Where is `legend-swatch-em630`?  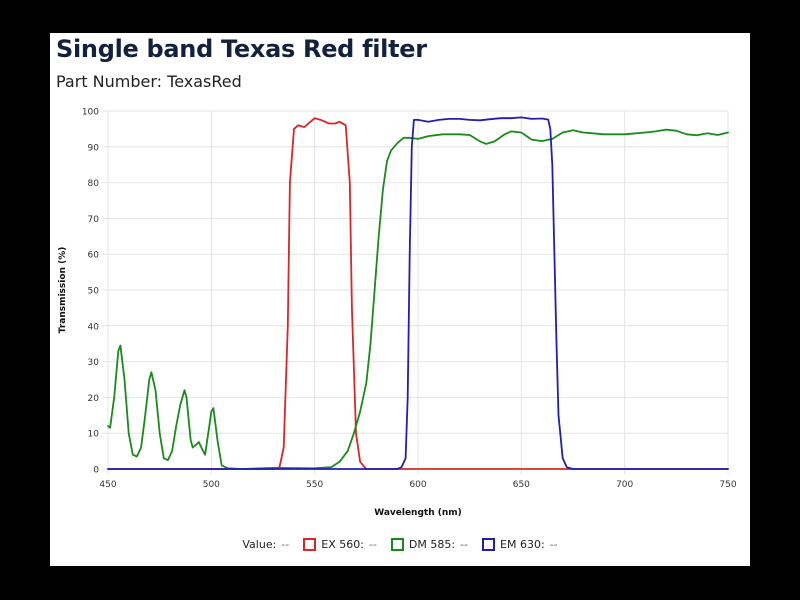 legend-swatch-em630 is located at coordinates (489, 544).